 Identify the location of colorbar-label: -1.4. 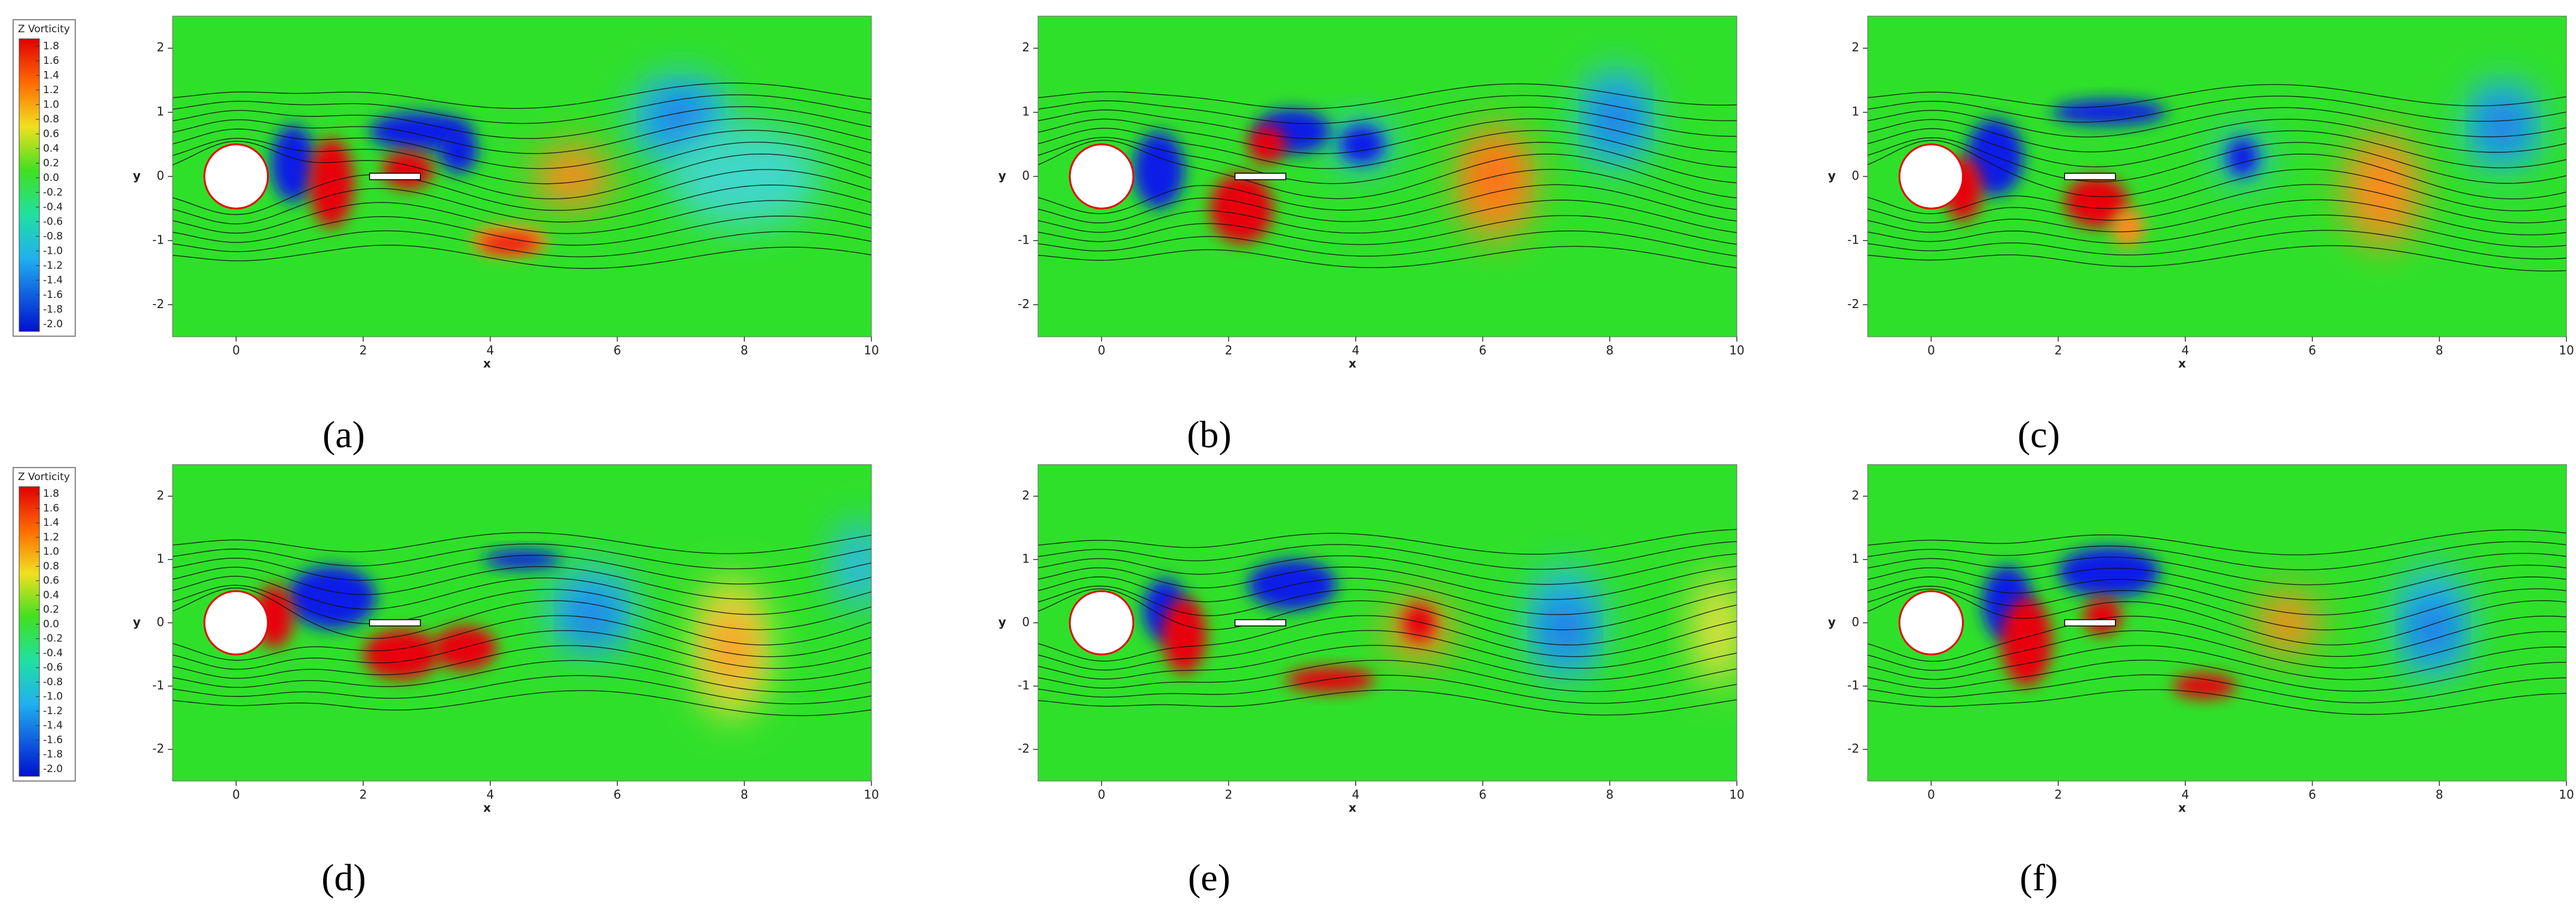
(53, 280).